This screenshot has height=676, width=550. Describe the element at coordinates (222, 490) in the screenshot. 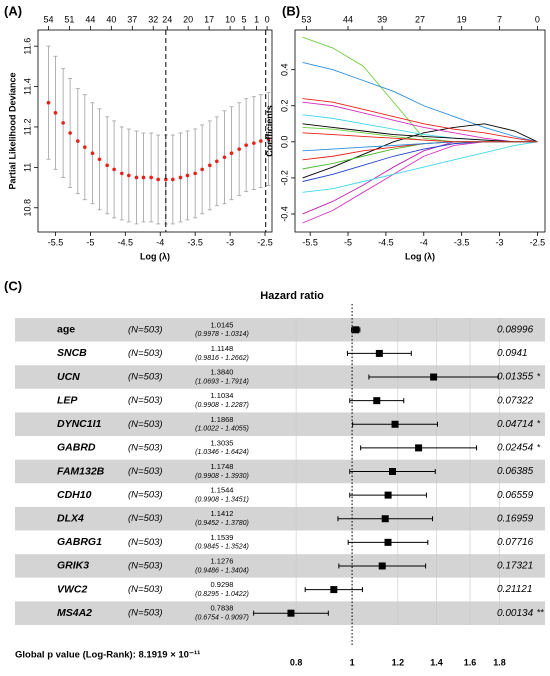

I see `hazard-ratio: 1.1544` at that location.